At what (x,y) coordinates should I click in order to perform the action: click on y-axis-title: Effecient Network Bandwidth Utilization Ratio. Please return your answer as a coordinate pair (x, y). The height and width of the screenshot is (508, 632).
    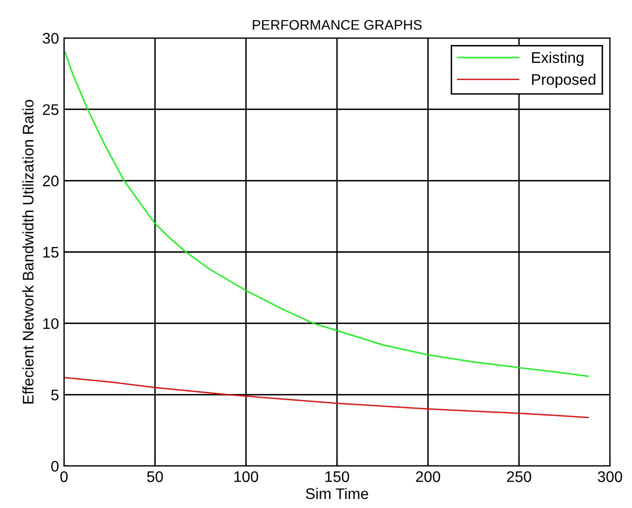
    Looking at the image, I should click on (28, 252).